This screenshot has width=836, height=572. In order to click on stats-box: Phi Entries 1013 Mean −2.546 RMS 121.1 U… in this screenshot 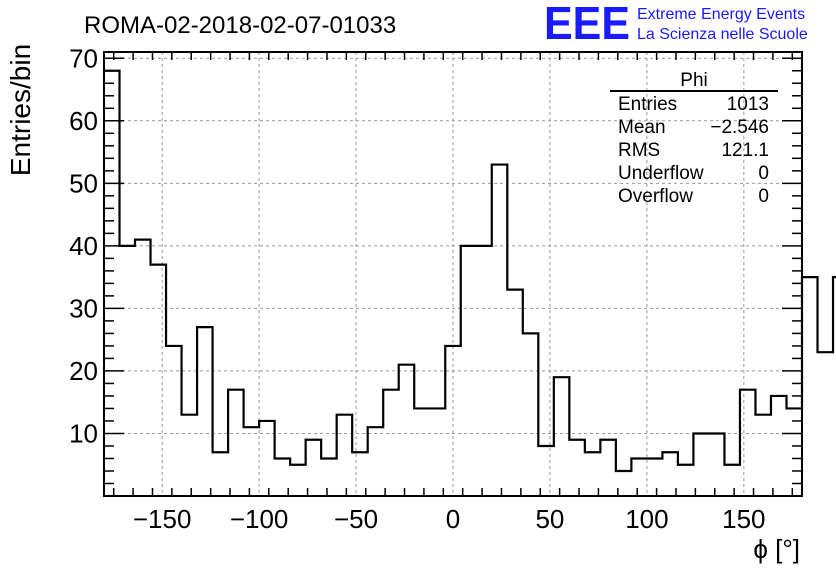, I will do `click(694, 138)`.